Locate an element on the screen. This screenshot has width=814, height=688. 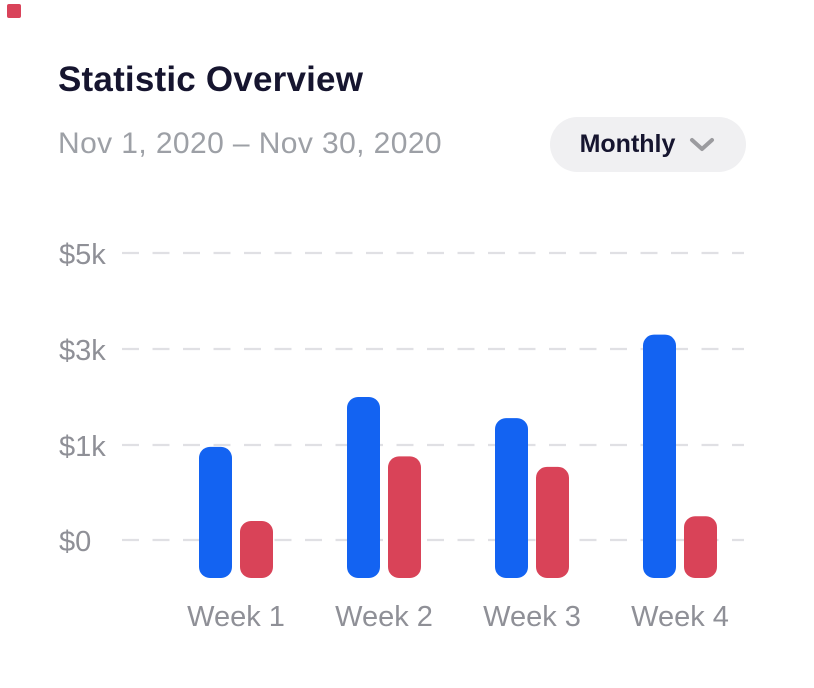
x-category-label: Week 3 is located at coordinates (532, 617).